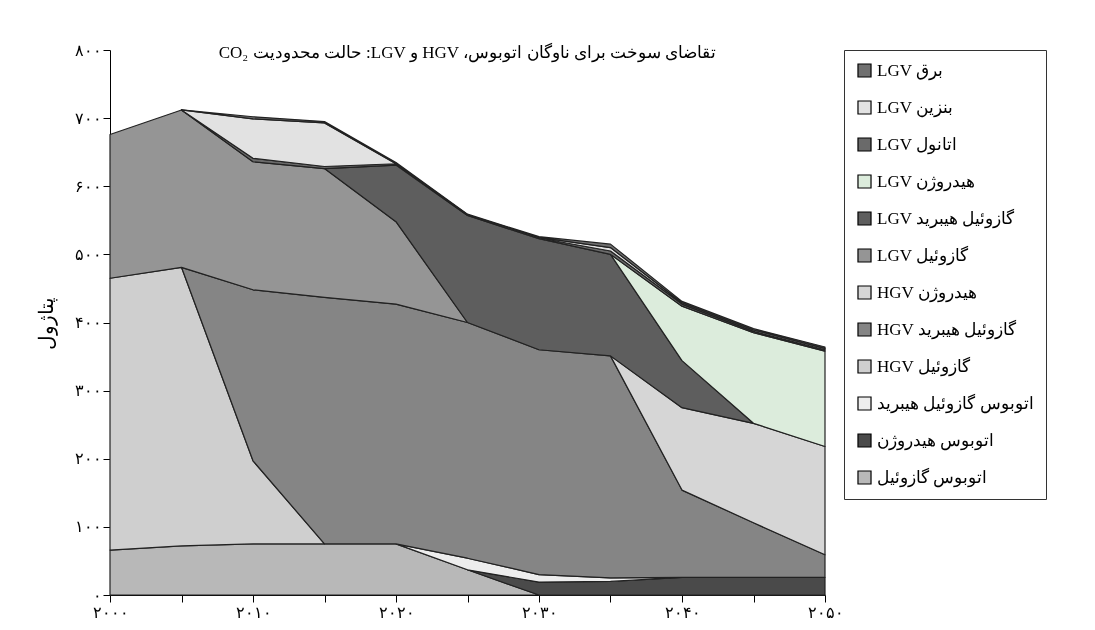  I want to click on legend-label: بنزین LGV, so click(915, 107).